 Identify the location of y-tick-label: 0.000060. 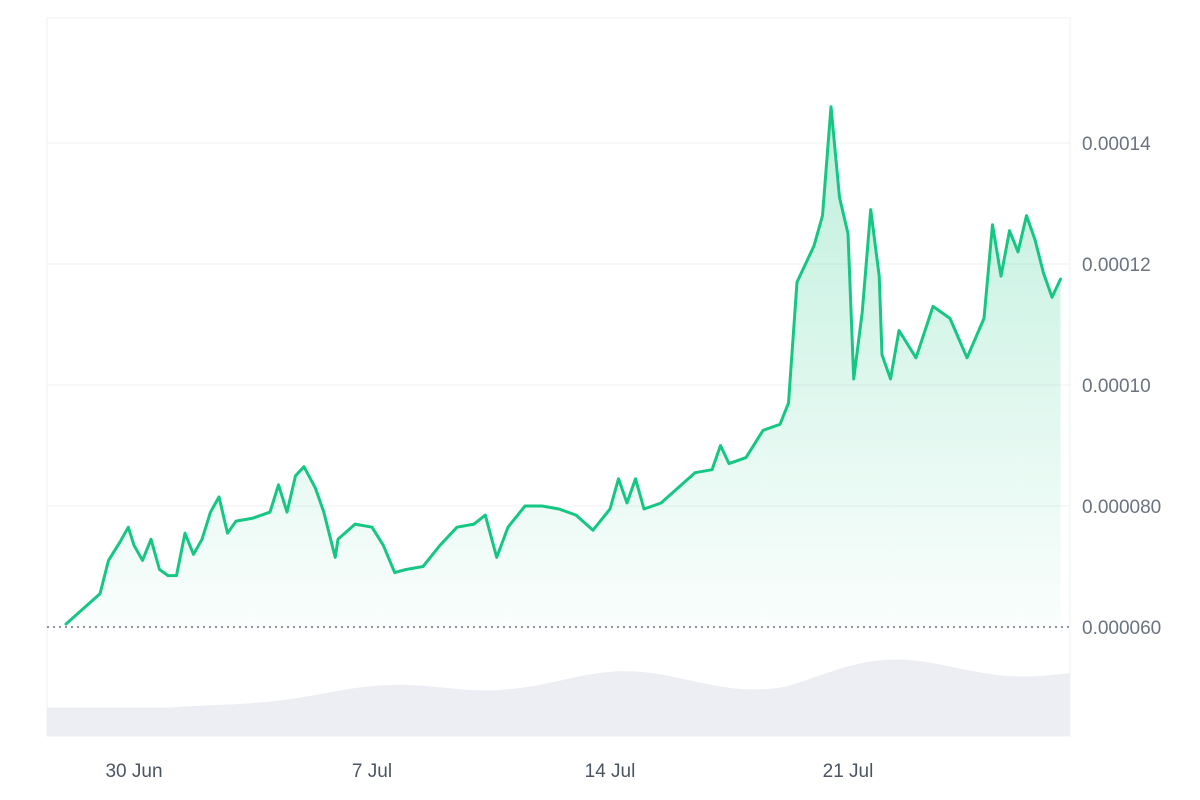
(1121, 628).